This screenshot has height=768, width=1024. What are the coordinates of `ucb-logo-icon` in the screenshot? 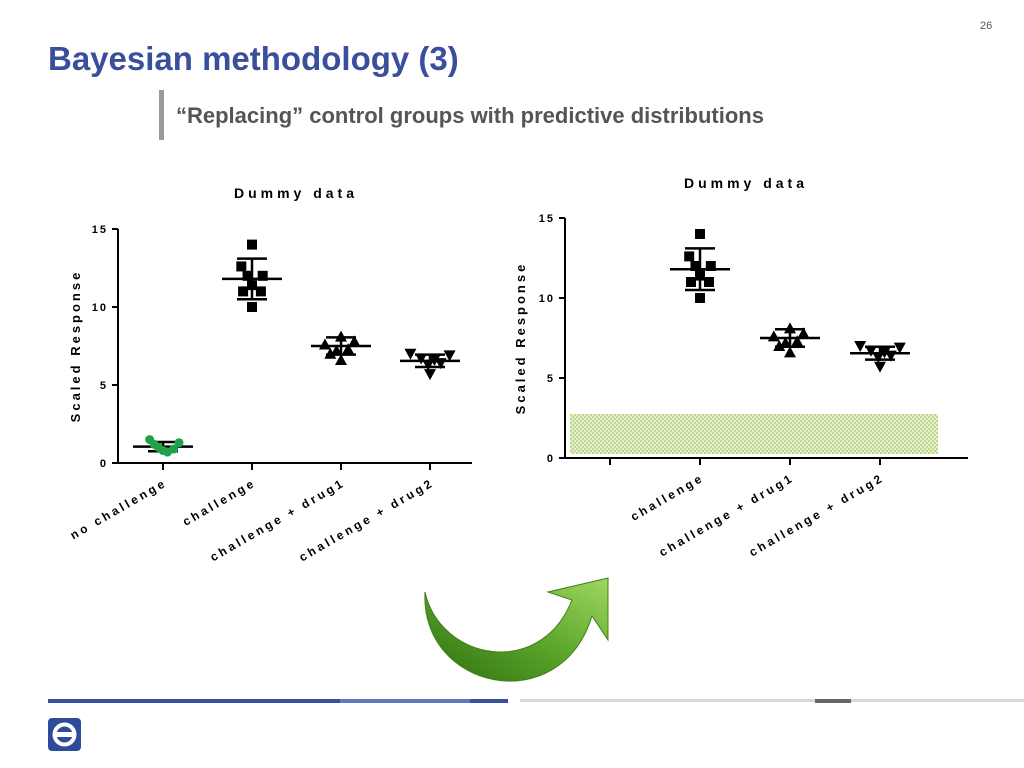 It's located at (64, 734).